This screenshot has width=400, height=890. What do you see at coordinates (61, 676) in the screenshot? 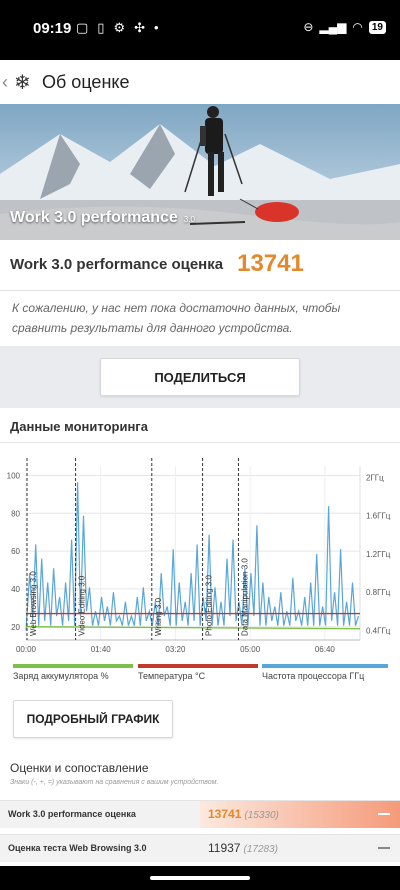
I see `legend-battery-label: Заряд аккумулятора %` at bounding box center [61, 676].